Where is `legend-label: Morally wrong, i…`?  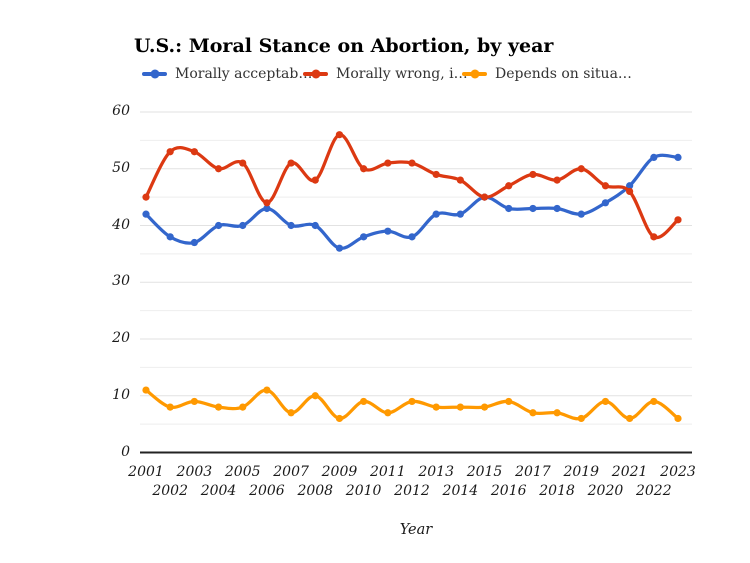 legend-label: Morally wrong, i… is located at coordinates (402, 74).